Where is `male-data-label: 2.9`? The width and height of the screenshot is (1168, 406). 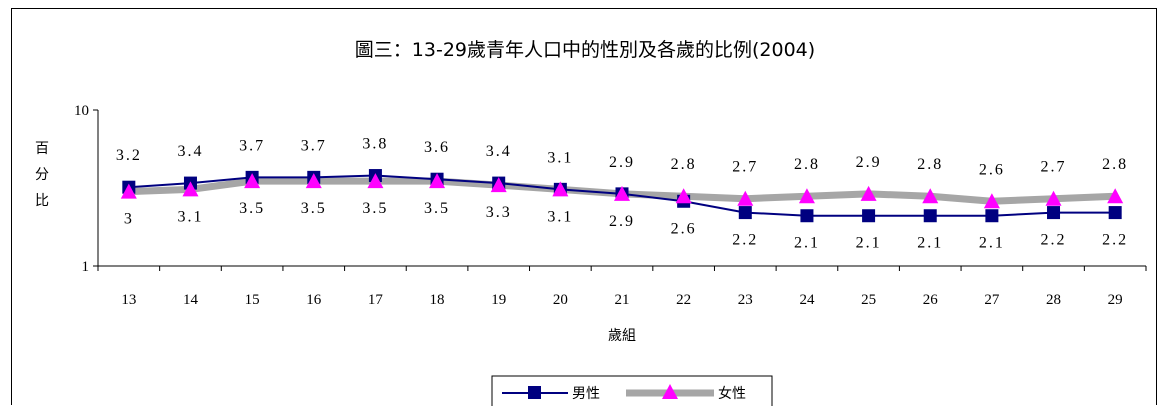 male-data-label: 2.9 is located at coordinates (622, 162).